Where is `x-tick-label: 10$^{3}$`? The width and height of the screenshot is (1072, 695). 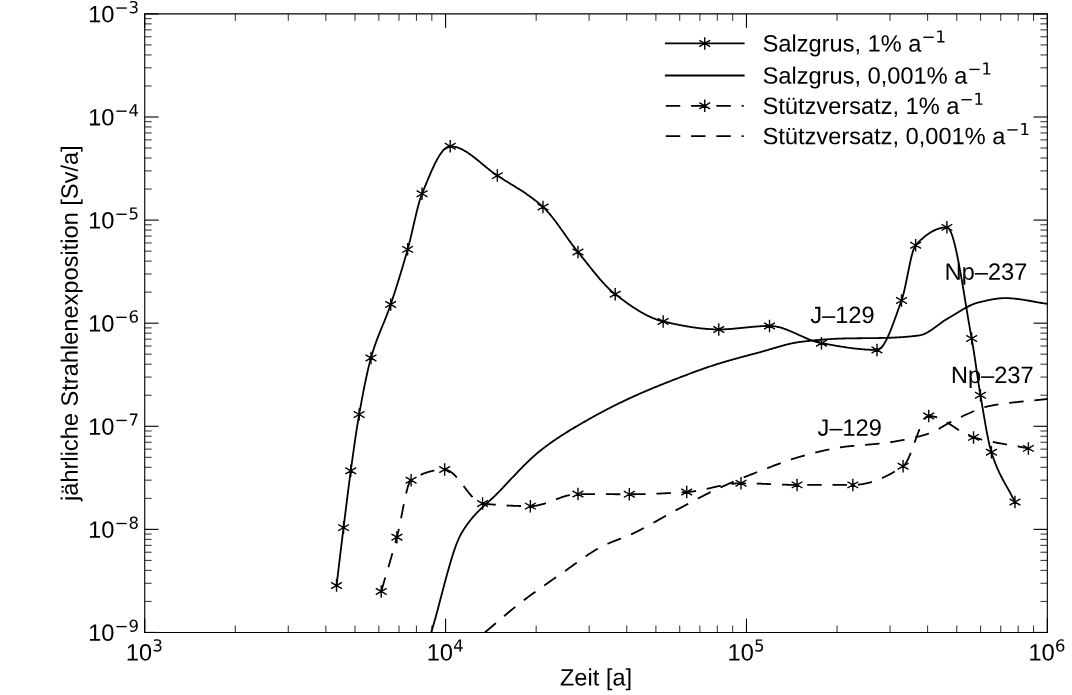
x-tick-label: 10$^{3}$ is located at coordinates (144, 650).